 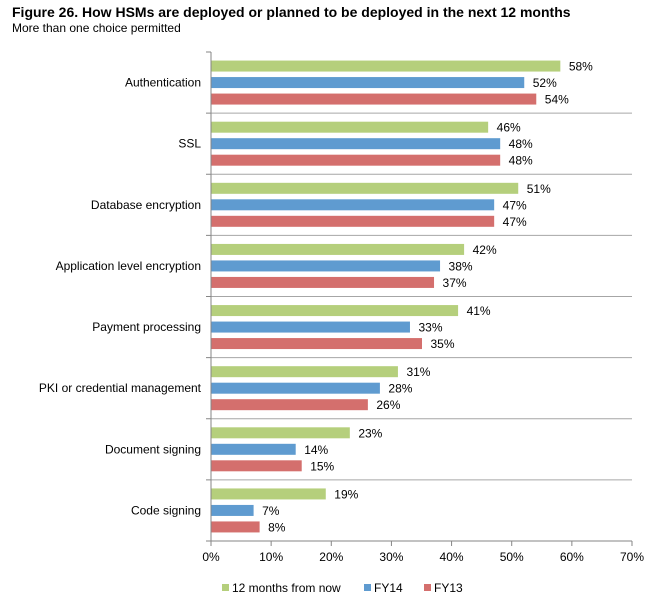 What do you see at coordinates (539, 189) in the screenshot?
I see `data-label: 51%` at bounding box center [539, 189].